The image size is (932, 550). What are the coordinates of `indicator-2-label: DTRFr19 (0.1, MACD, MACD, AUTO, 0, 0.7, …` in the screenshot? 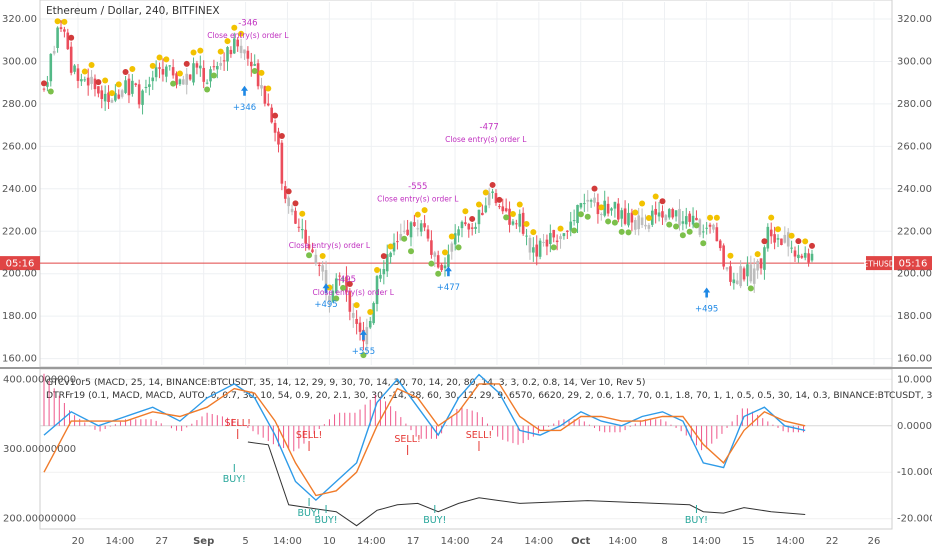 It's located at (489, 395).